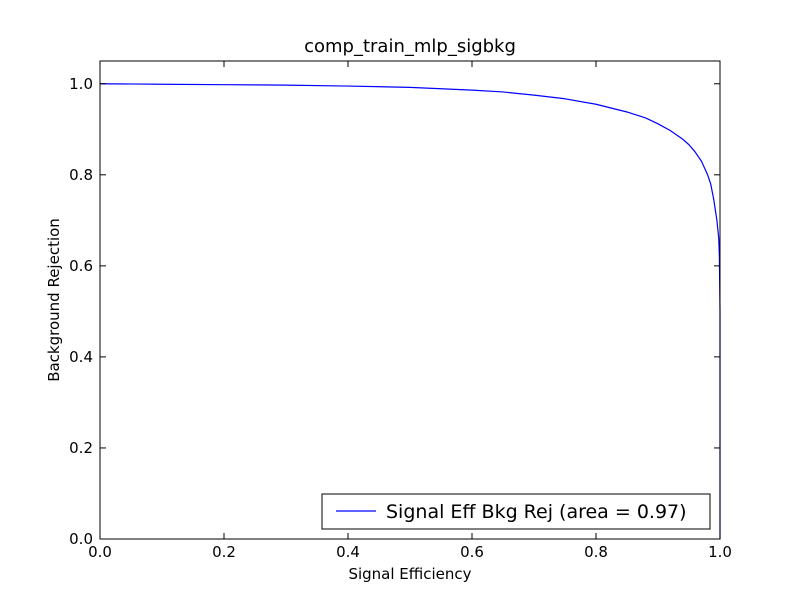 The width and height of the screenshot is (800, 600). Describe the element at coordinates (536, 512) in the screenshot. I see `legend-label: Signal Eff Bkg Rej (area = 0.97)` at that location.